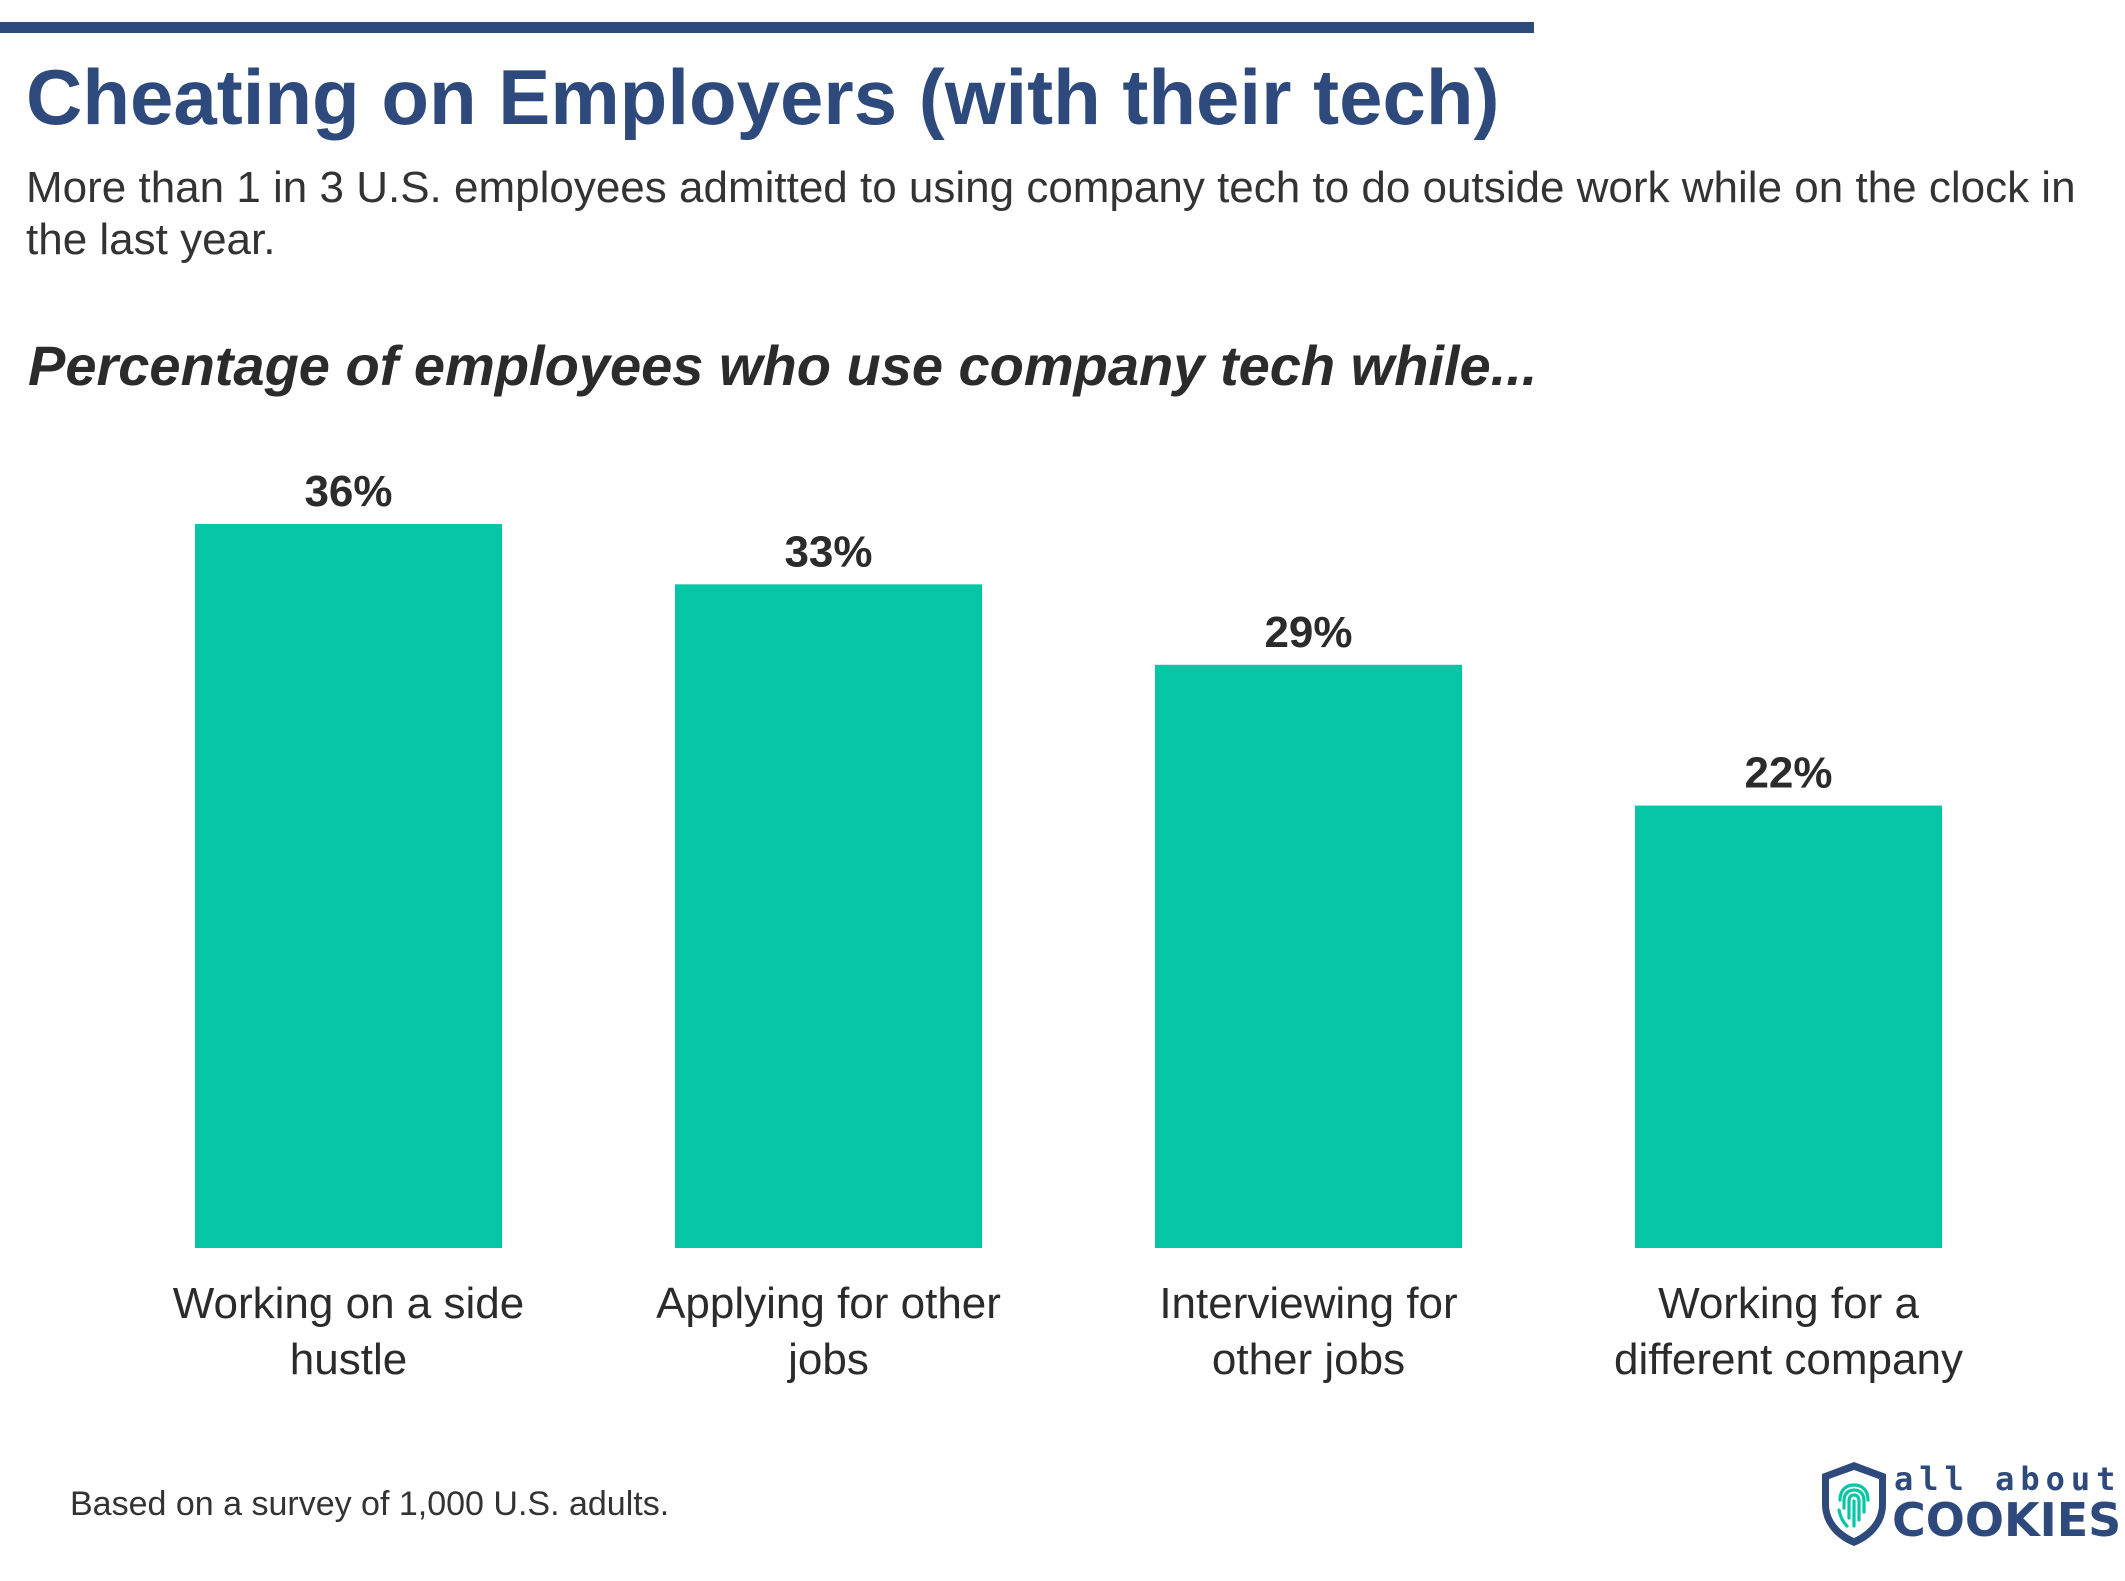 The height and width of the screenshot is (1581, 2125). I want to click on brand-logo: all about COOKIES, so click(1970, 1506).